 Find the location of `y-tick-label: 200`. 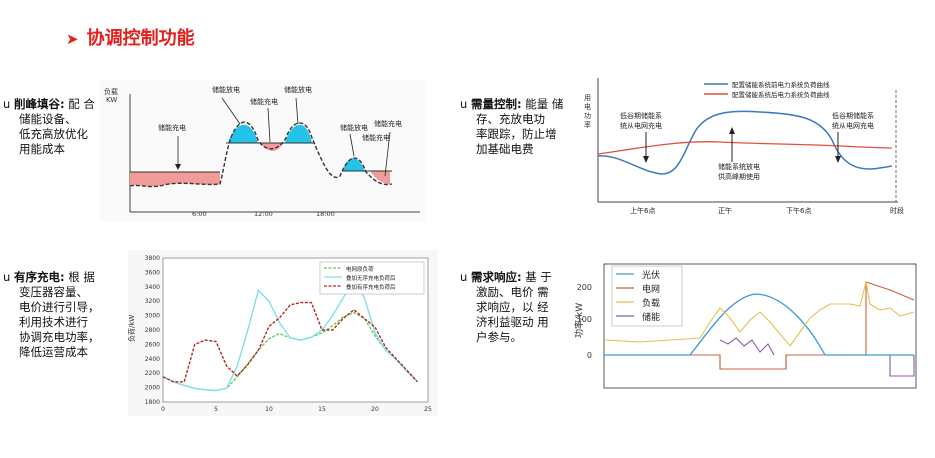

y-tick-label: 200 is located at coordinates (584, 287).